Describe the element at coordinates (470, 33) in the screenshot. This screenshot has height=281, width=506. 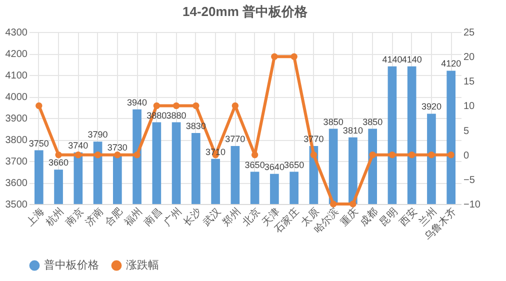
I see `y2-tick-label: 25` at that location.